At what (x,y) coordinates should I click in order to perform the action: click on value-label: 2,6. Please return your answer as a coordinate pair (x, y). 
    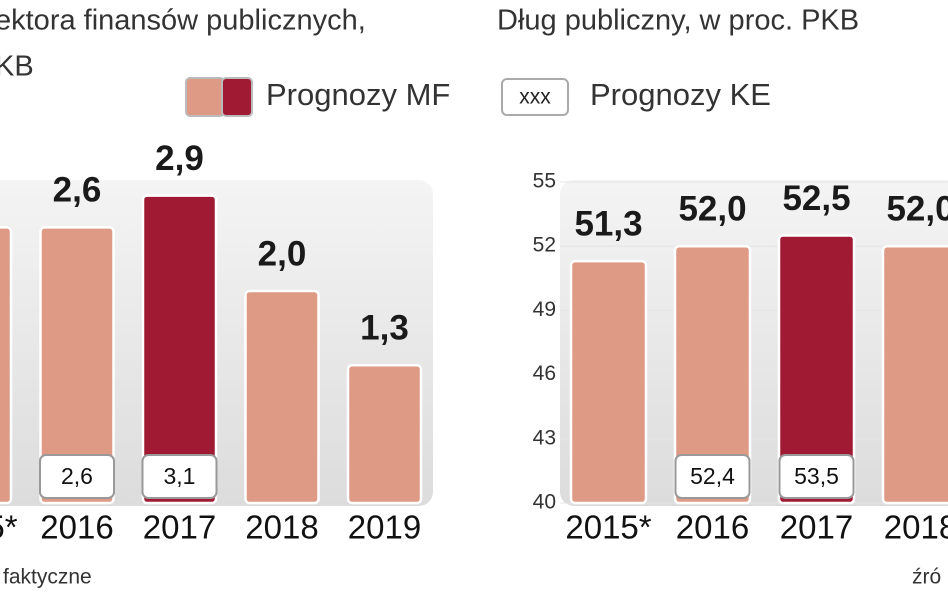
    Looking at the image, I should click on (77, 190).